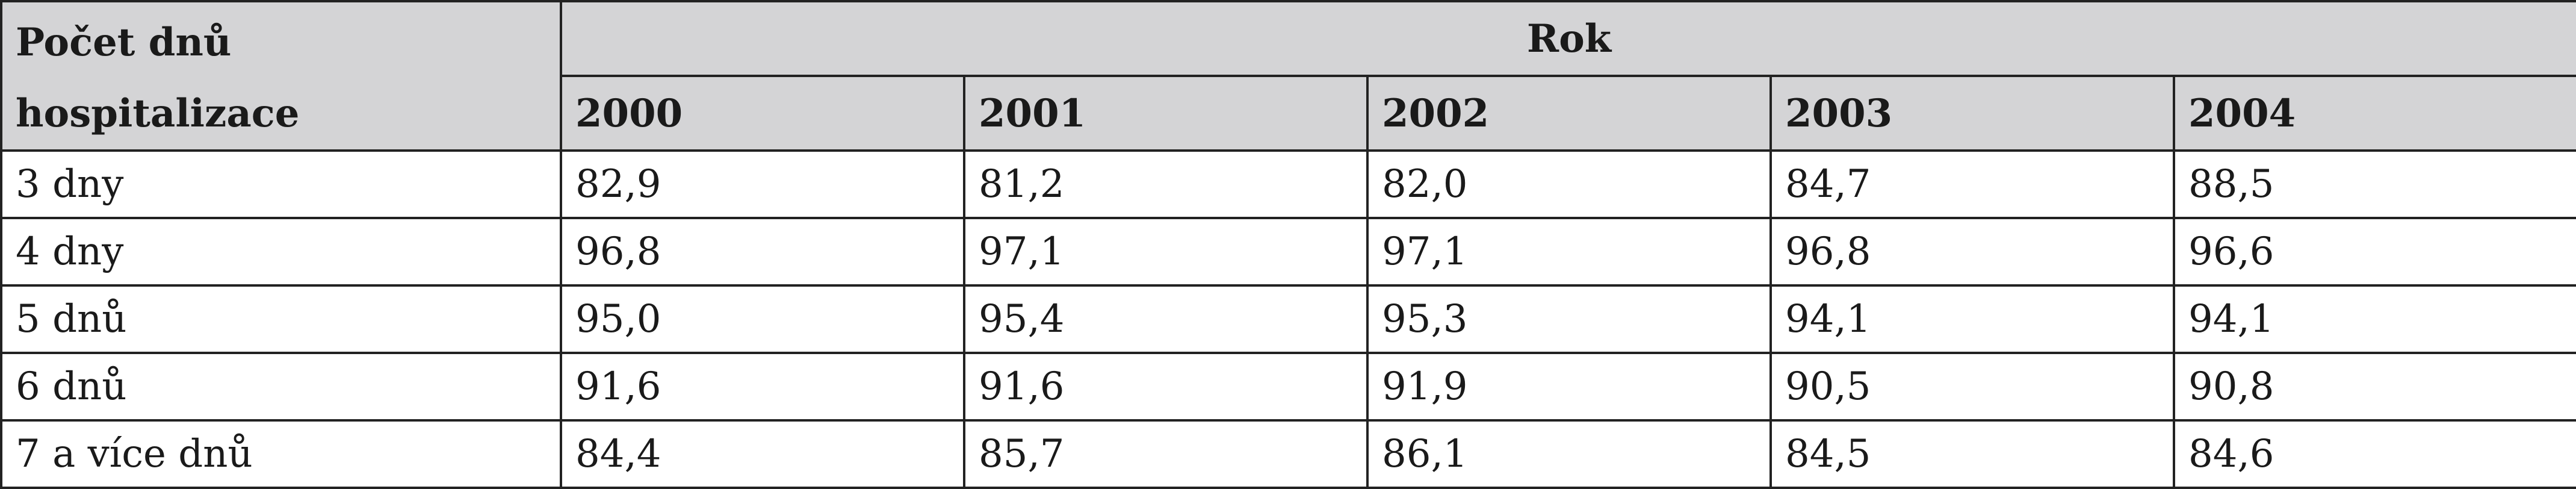 Image resolution: width=2576 pixels, height=489 pixels. I want to click on year-header: 2001, so click(1166, 113).